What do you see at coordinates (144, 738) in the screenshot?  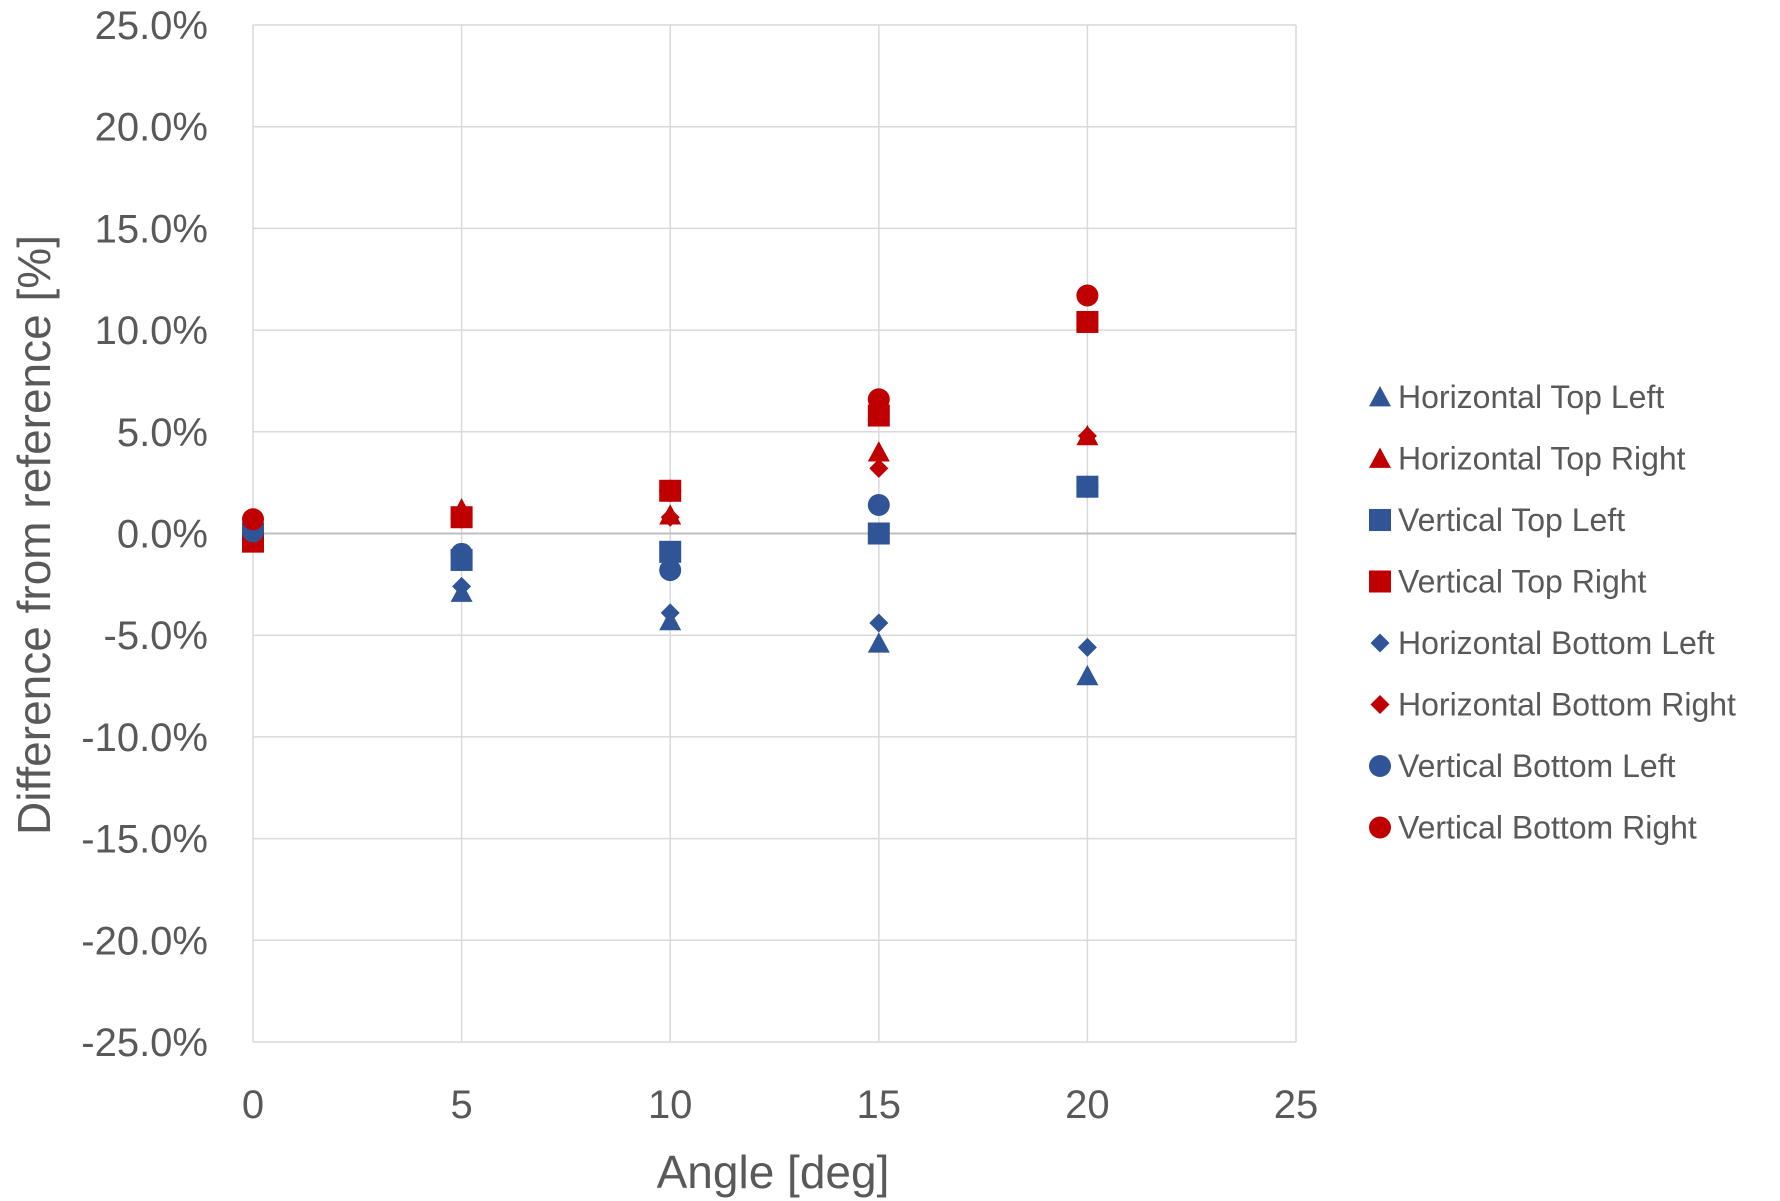 I see `y-tick-label: -10.0%` at bounding box center [144, 738].